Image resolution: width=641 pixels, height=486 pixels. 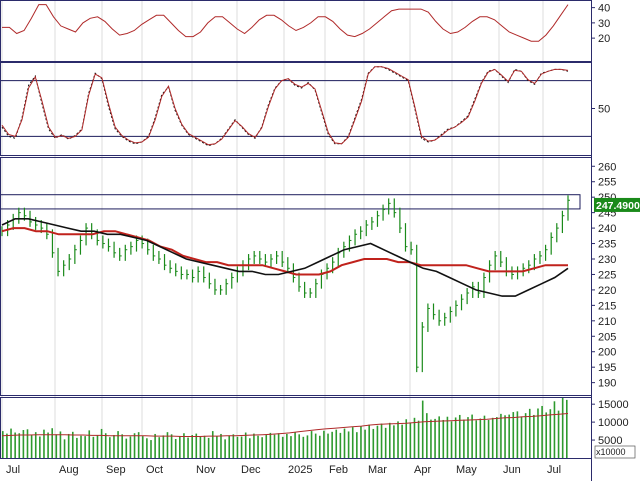 What do you see at coordinates (512, 470) in the screenshot?
I see `x-tick-label: Jun` at bounding box center [512, 470].